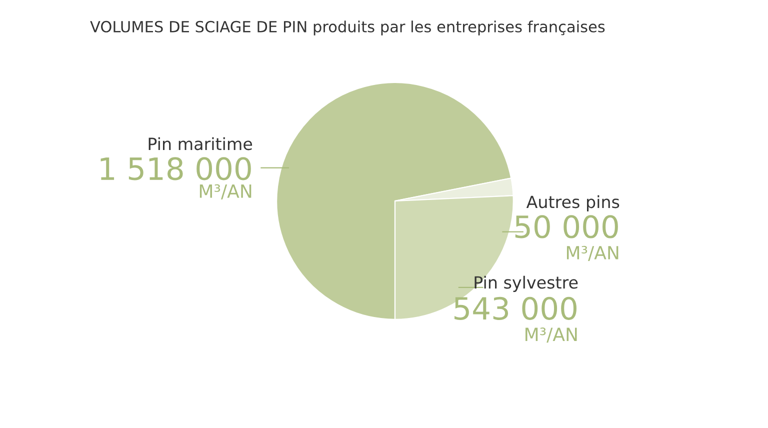  What do you see at coordinates (175, 168) in the screenshot?
I see `data-label: 1 518 000` at bounding box center [175, 168].